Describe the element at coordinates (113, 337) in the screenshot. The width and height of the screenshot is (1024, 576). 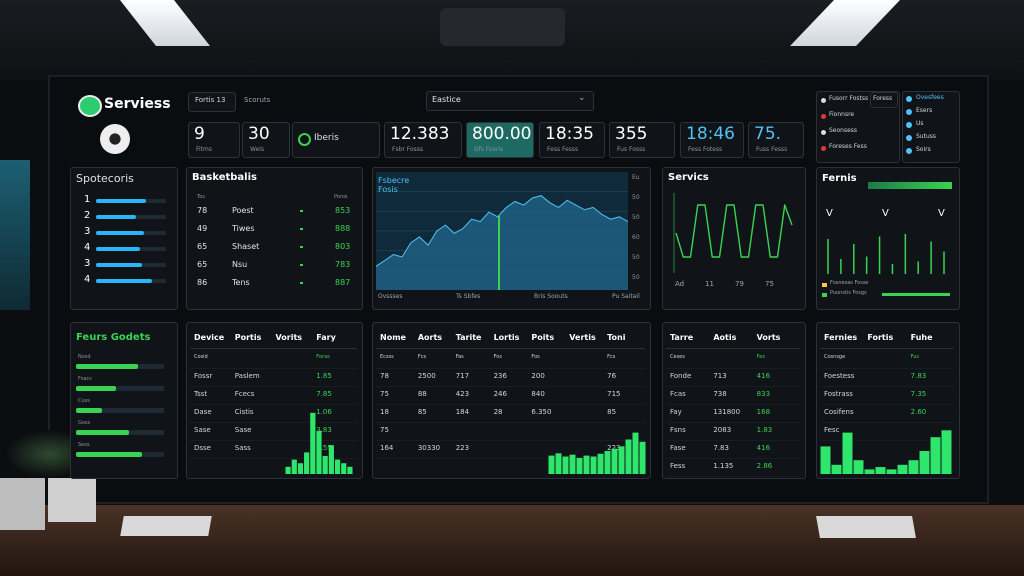
I see `panel-title: Feurs Godets` at that location.